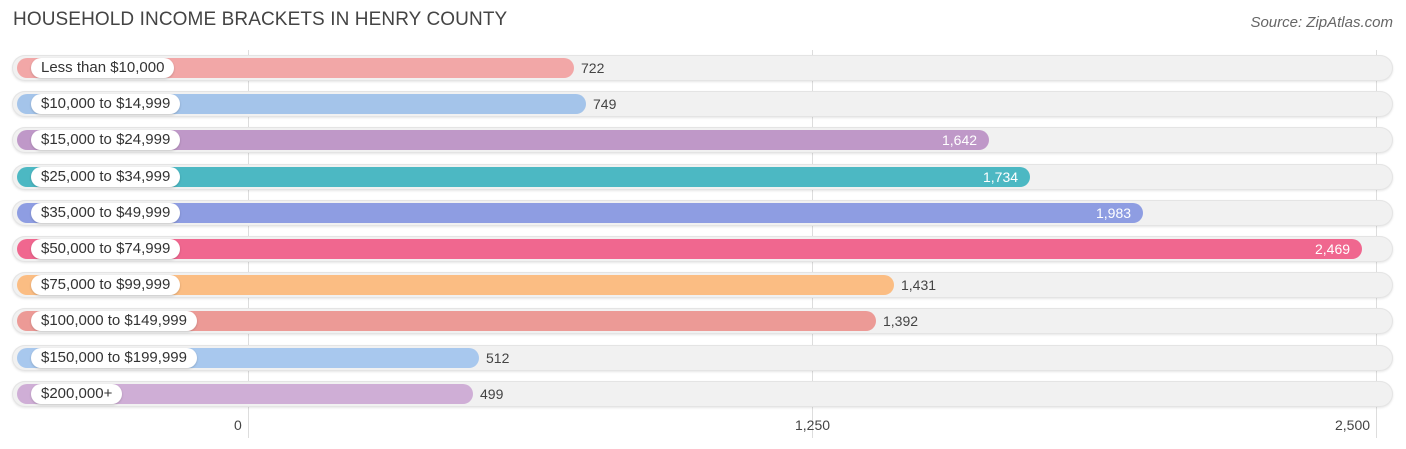 This screenshot has height=449, width=1406. What do you see at coordinates (103, 68) in the screenshot?
I see `category-label: Less than $10,000` at bounding box center [103, 68].